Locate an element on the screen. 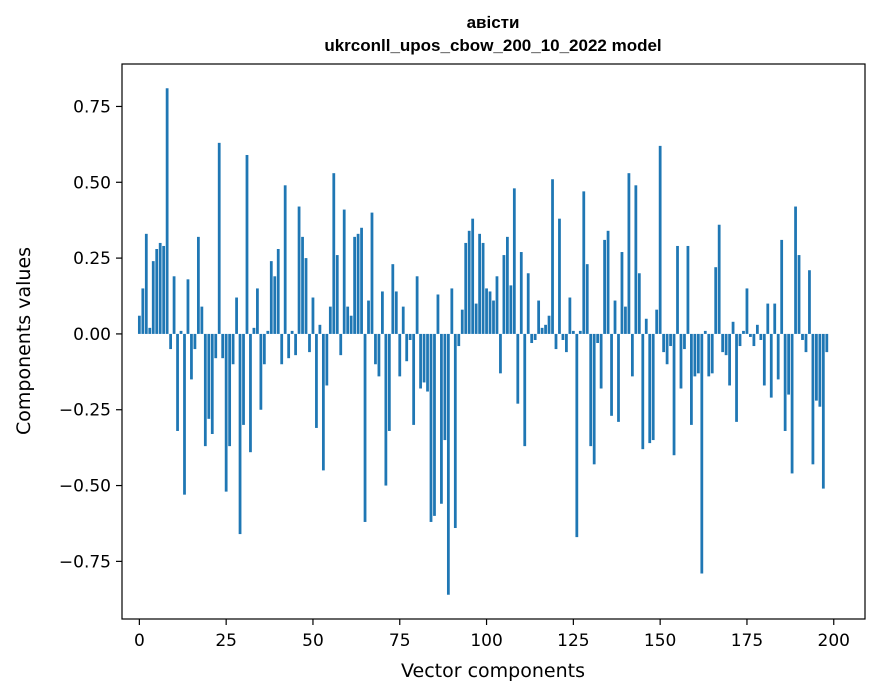 This screenshot has width=880, height=696. x-tick-label: 75 is located at coordinates (400, 641).